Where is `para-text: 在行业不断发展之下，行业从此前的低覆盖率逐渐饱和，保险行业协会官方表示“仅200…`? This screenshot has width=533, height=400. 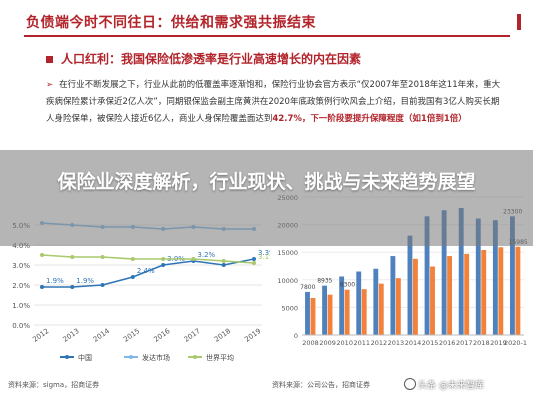
para-text: 在行业不断发展之下，行业从此前的低覆盖率逐渐饱和，保险行业协会官方表示“仅200… is located at coordinates (273, 102).